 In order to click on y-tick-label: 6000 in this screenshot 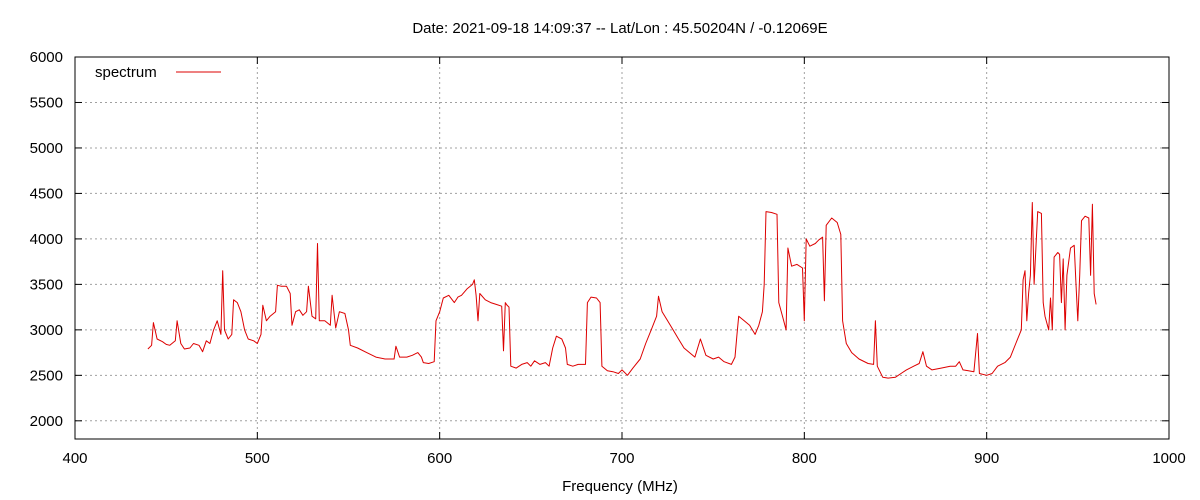, I will do `click(46, 57)`.